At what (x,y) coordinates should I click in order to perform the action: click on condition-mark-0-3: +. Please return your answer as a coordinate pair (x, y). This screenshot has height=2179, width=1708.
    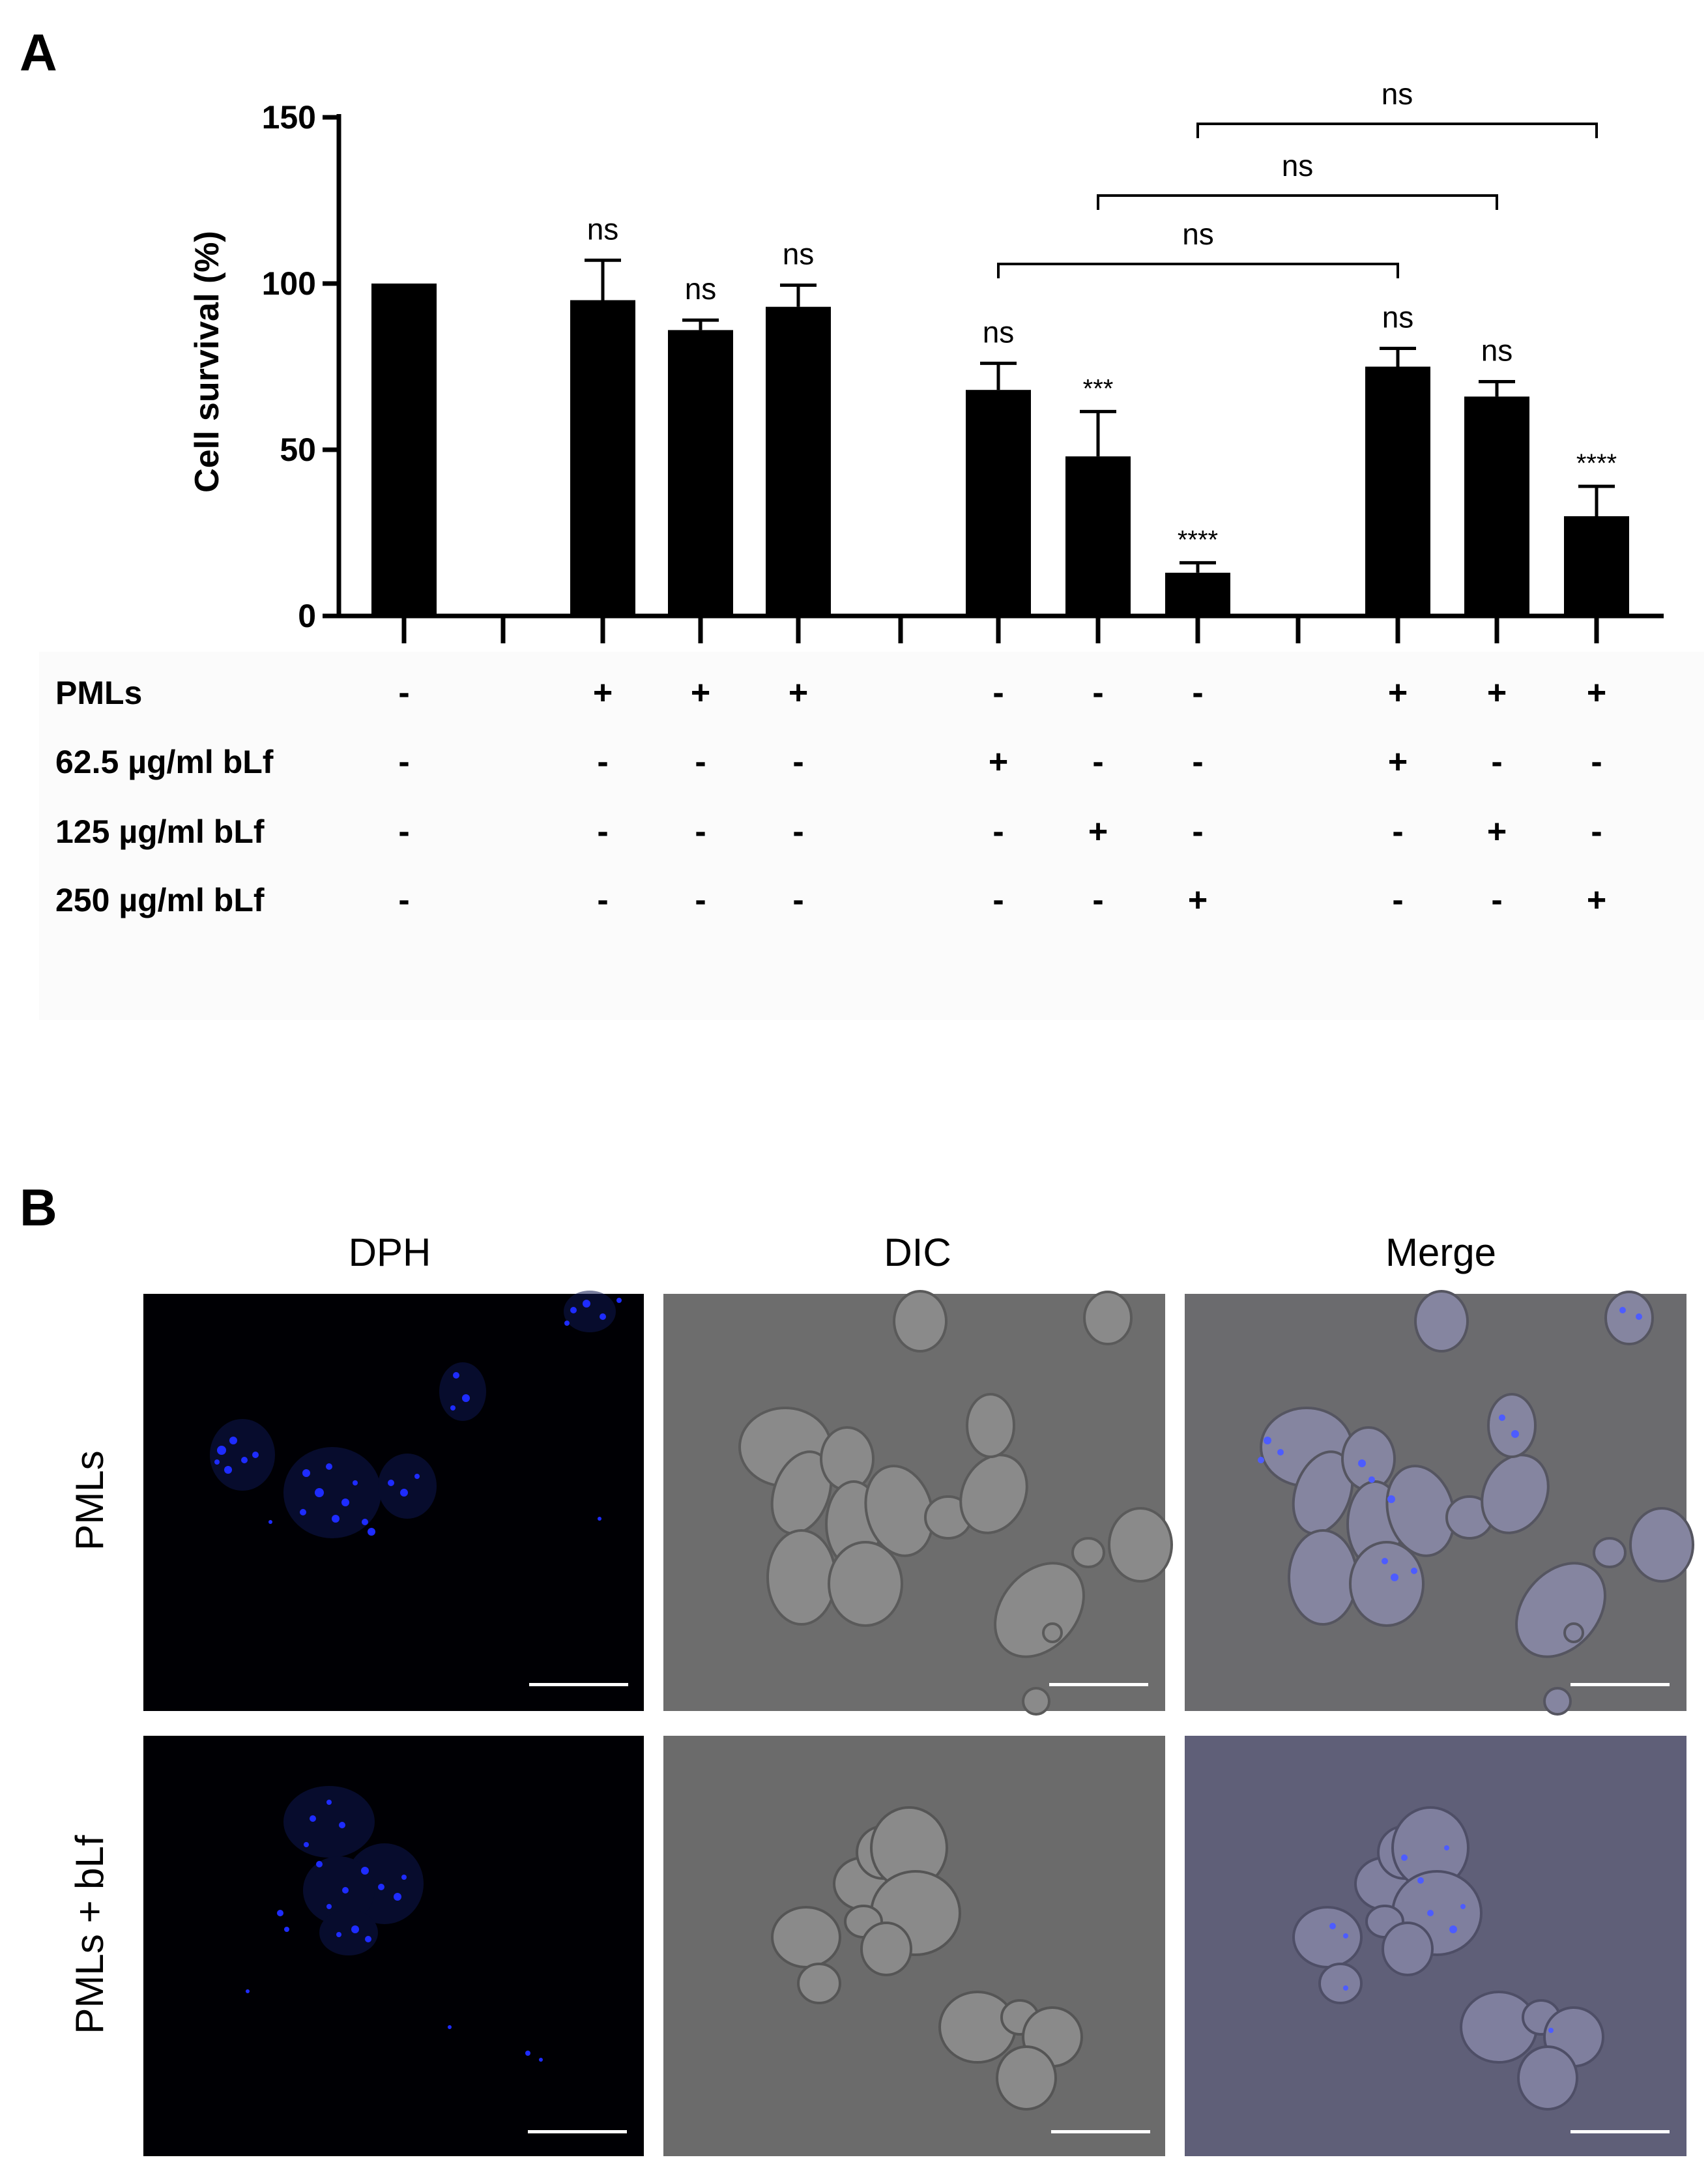
    Looking at the image, I should click on (798, 693).